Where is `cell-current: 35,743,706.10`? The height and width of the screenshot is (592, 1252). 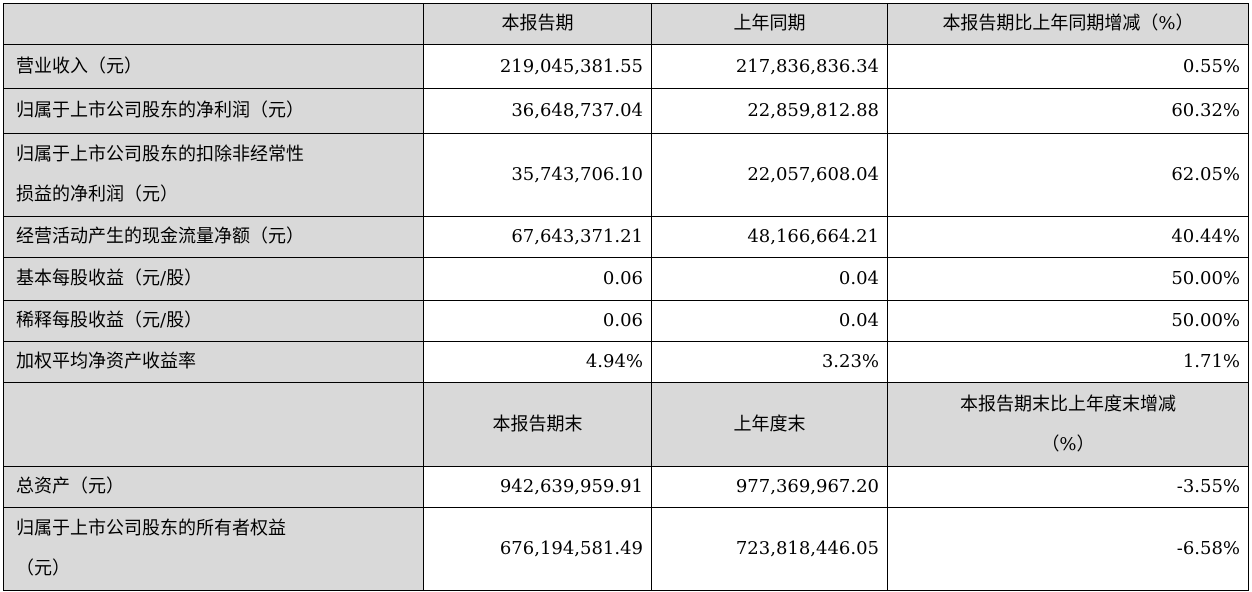
cell-current: 35,743,706.10 is located at coordinates (537, 175).